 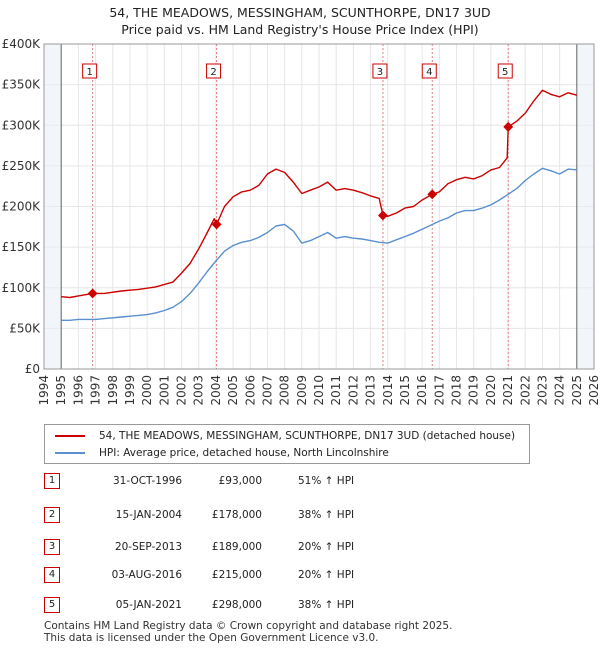 I want to click on x-tick-label: 1997, so click(x=96, y=390).